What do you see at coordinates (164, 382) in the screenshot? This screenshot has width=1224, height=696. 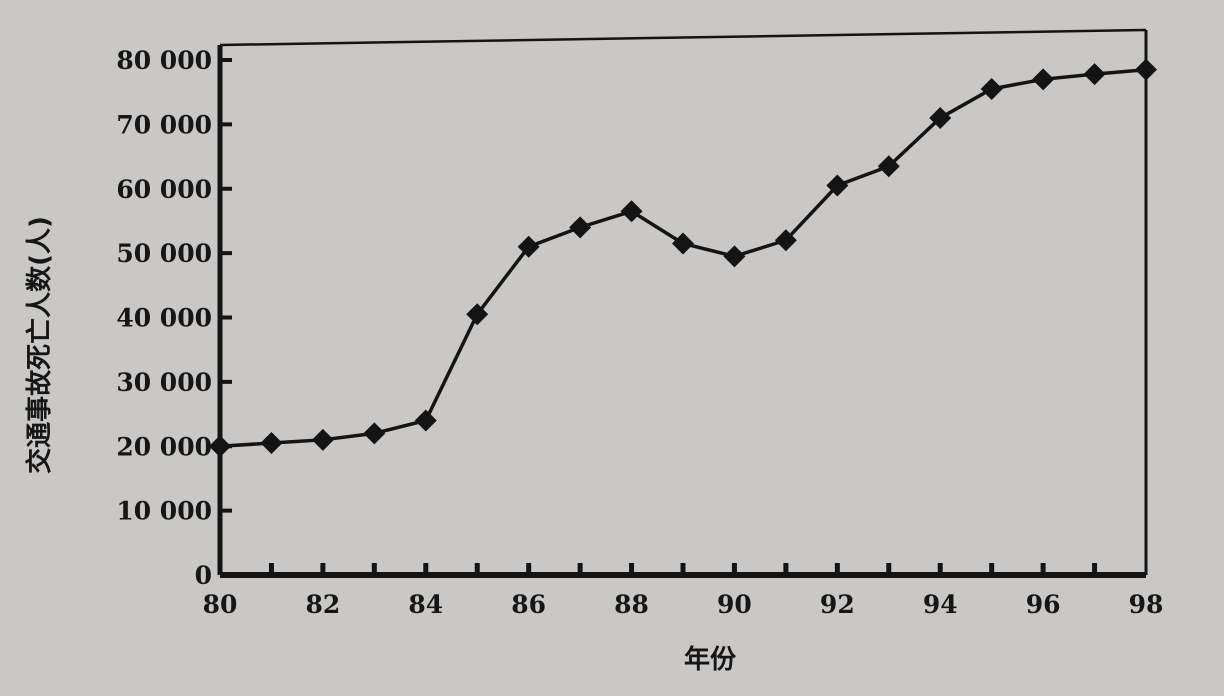 I see `y-tick-label: 30 000` at bounding box center [164, 382].